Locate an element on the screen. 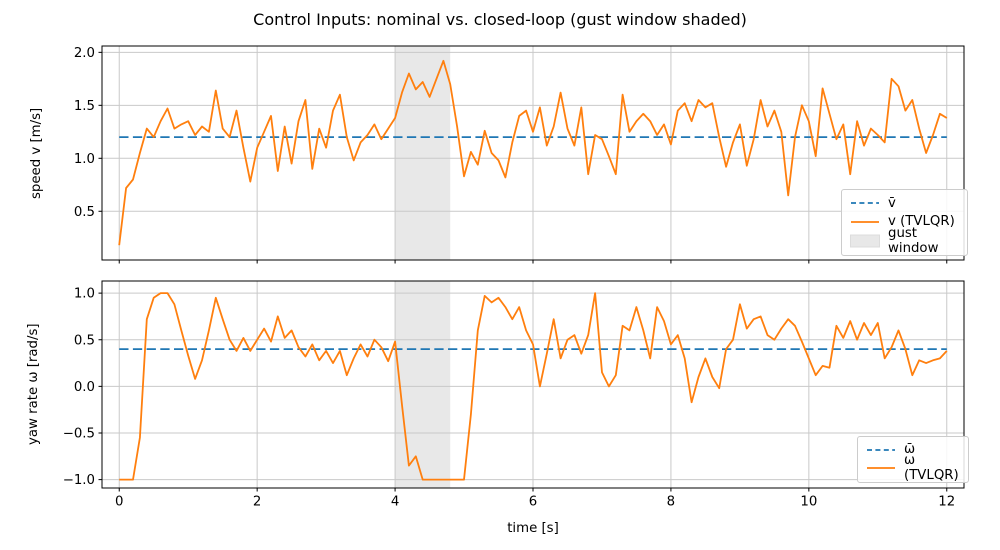 The height and width of the screenshot is (550, 1000). x-tick-label: 12 is located at coordinates (946, 502).